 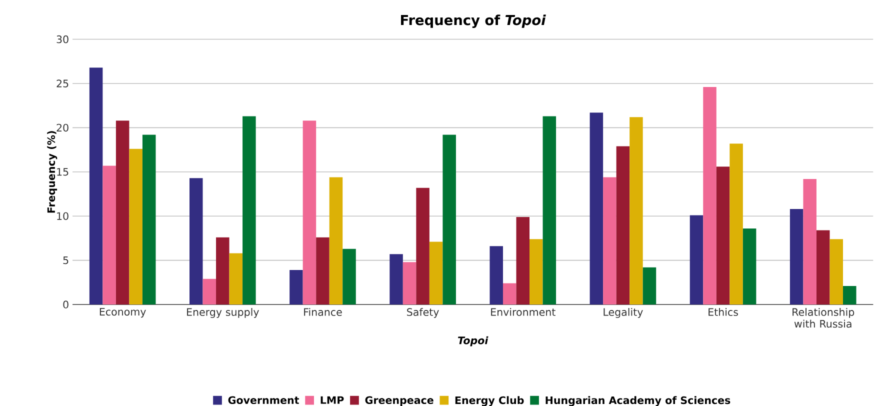 I want to click on y-tick-label: 10, so click(x=62, y=216).